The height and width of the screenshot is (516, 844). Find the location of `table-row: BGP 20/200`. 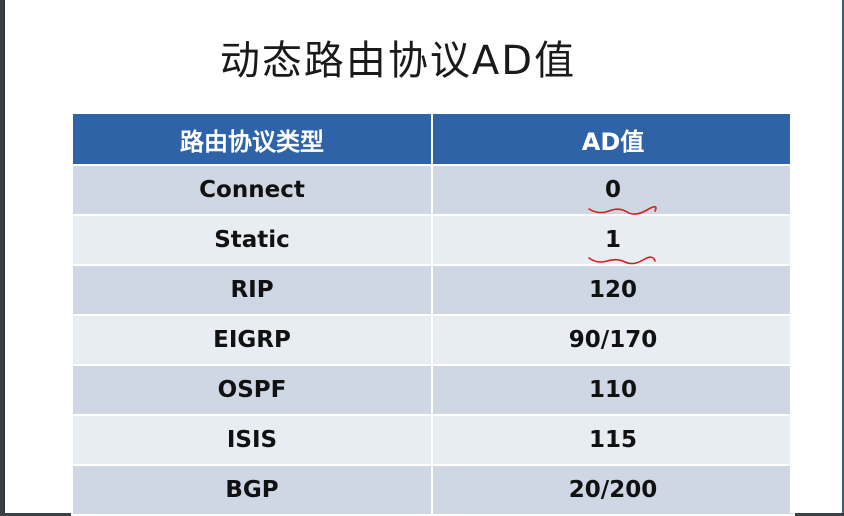

table-row: BGP 20/200 is located at coordinates (433, 490).